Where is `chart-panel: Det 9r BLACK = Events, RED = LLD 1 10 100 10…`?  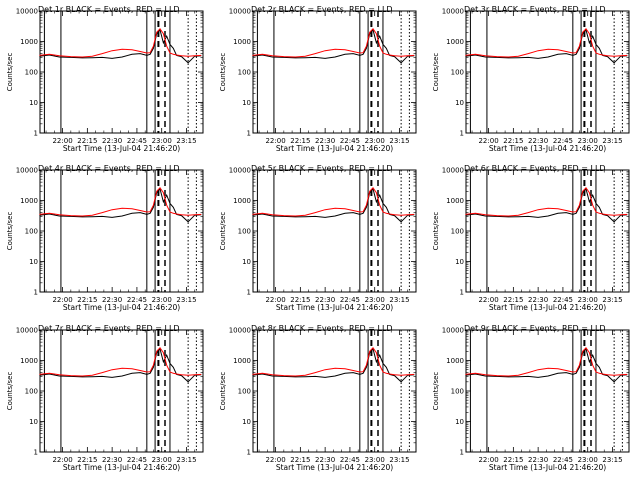
chart-panel: Det 9r BLACK = Events, RED = LLD 1 10 100 10… is located at coordinates (531, 398).